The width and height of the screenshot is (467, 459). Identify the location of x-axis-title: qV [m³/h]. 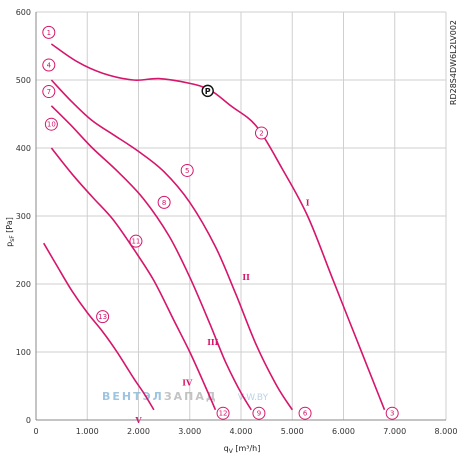
(242, 449).